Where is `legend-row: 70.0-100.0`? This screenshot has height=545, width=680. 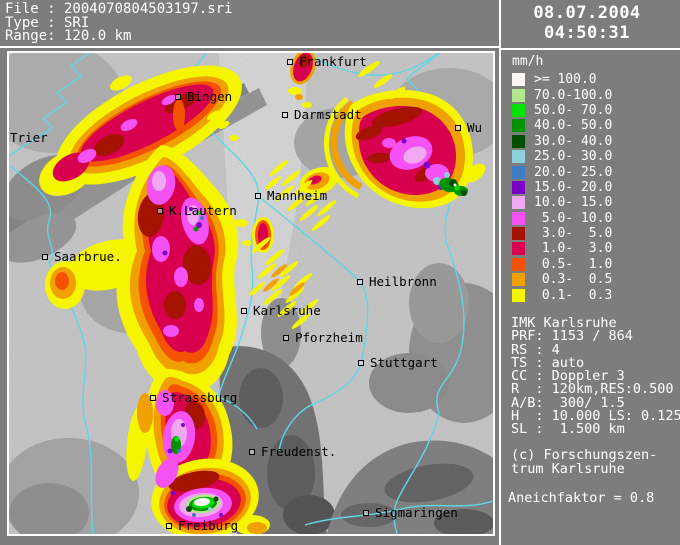
legend-row: 70.0-100.0 is located at coordinates (562, 95).